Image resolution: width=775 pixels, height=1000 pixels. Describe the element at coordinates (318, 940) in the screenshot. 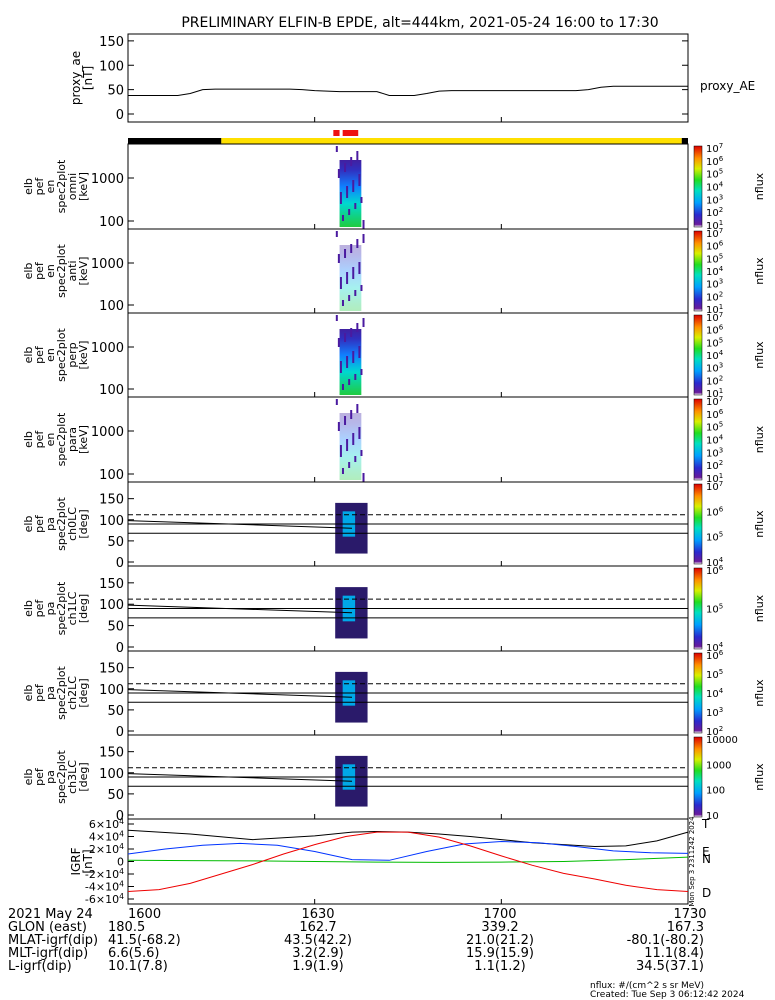

I see `axis-row-value: 43.5(42.2)` at that location.